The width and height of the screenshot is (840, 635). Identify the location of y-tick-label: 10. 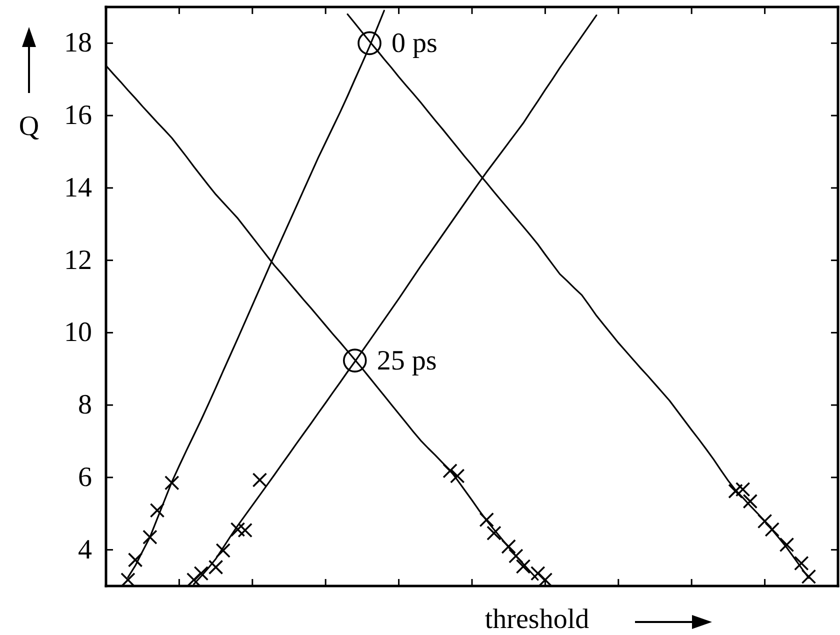
(78, 332).